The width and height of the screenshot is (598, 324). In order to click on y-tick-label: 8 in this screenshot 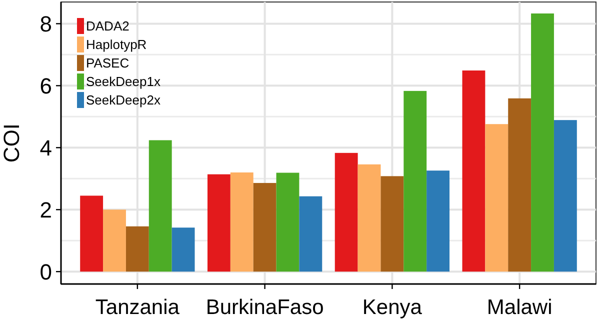, I will do `click(46, 23)`.